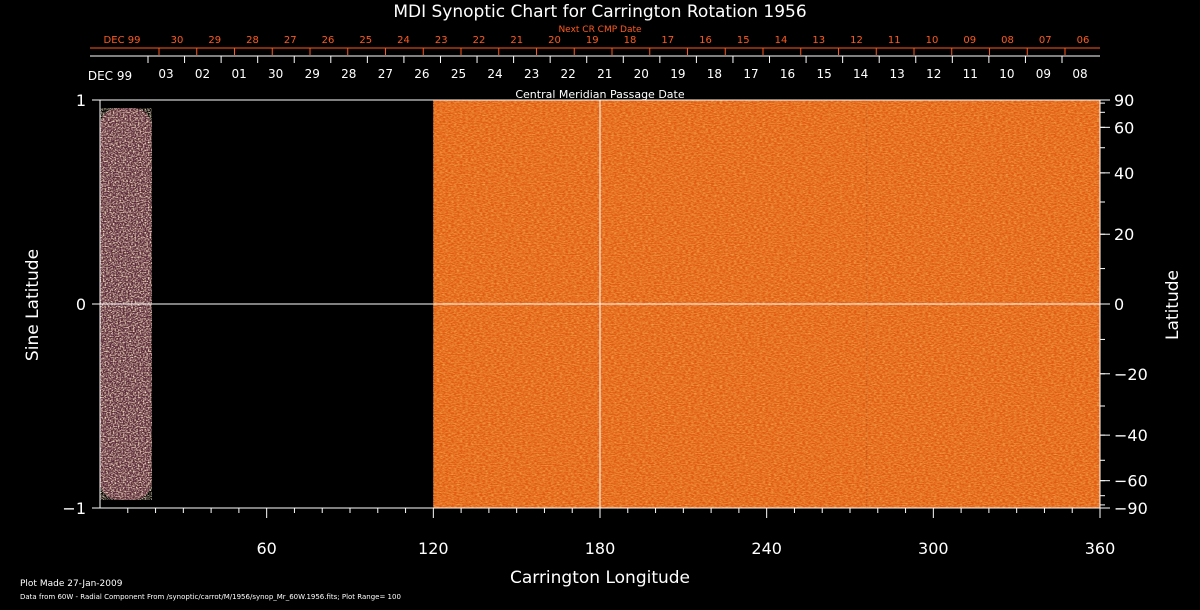 Image resolution: width=1200 pixels, height=610 pixels. What do you see at coordinates (1006, 74) in the screenshot?
I see `cmp-date-label: 10` at bounding box center [1006, 74].